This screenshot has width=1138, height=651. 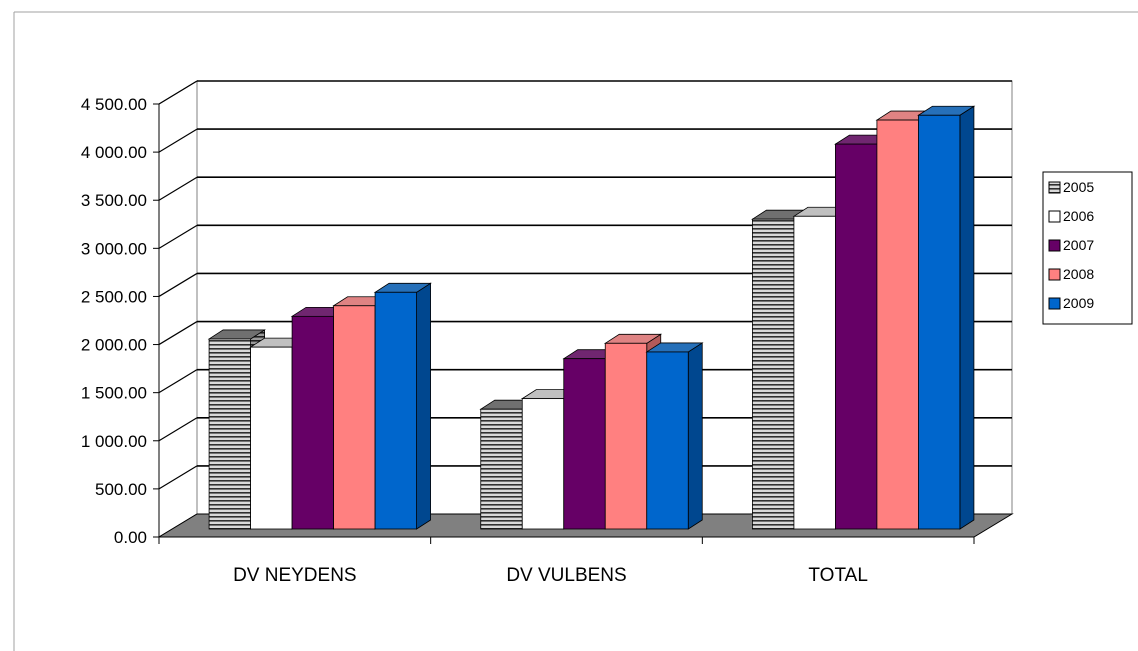 What do you see at coordinates (1078, 216) in the screenshot?
I see `legend-label: 2006` at bounding box center [1078, 216].